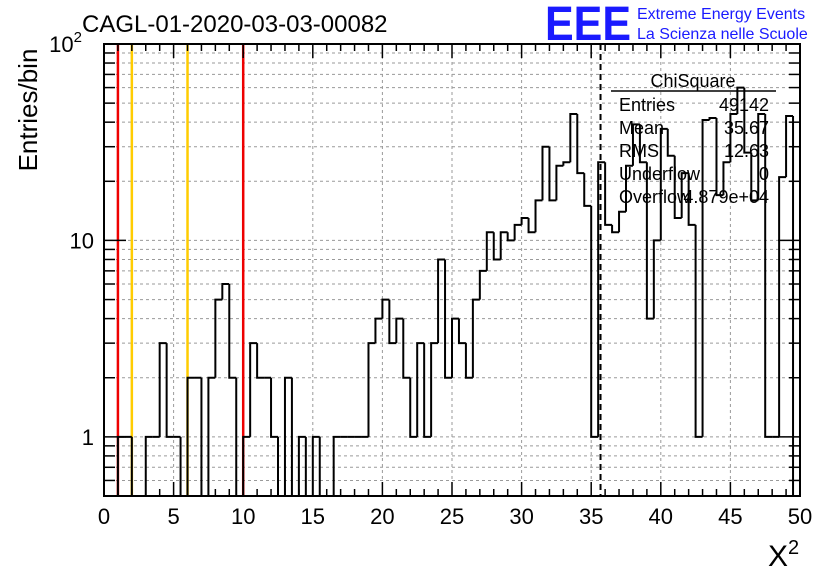 Image resolution: width=836 pixels, height=572 pixels. What do you see at coordinates (521, 516) in the screenshot?
I see `x-tick-label: 30` at bounding box center [521, 516].